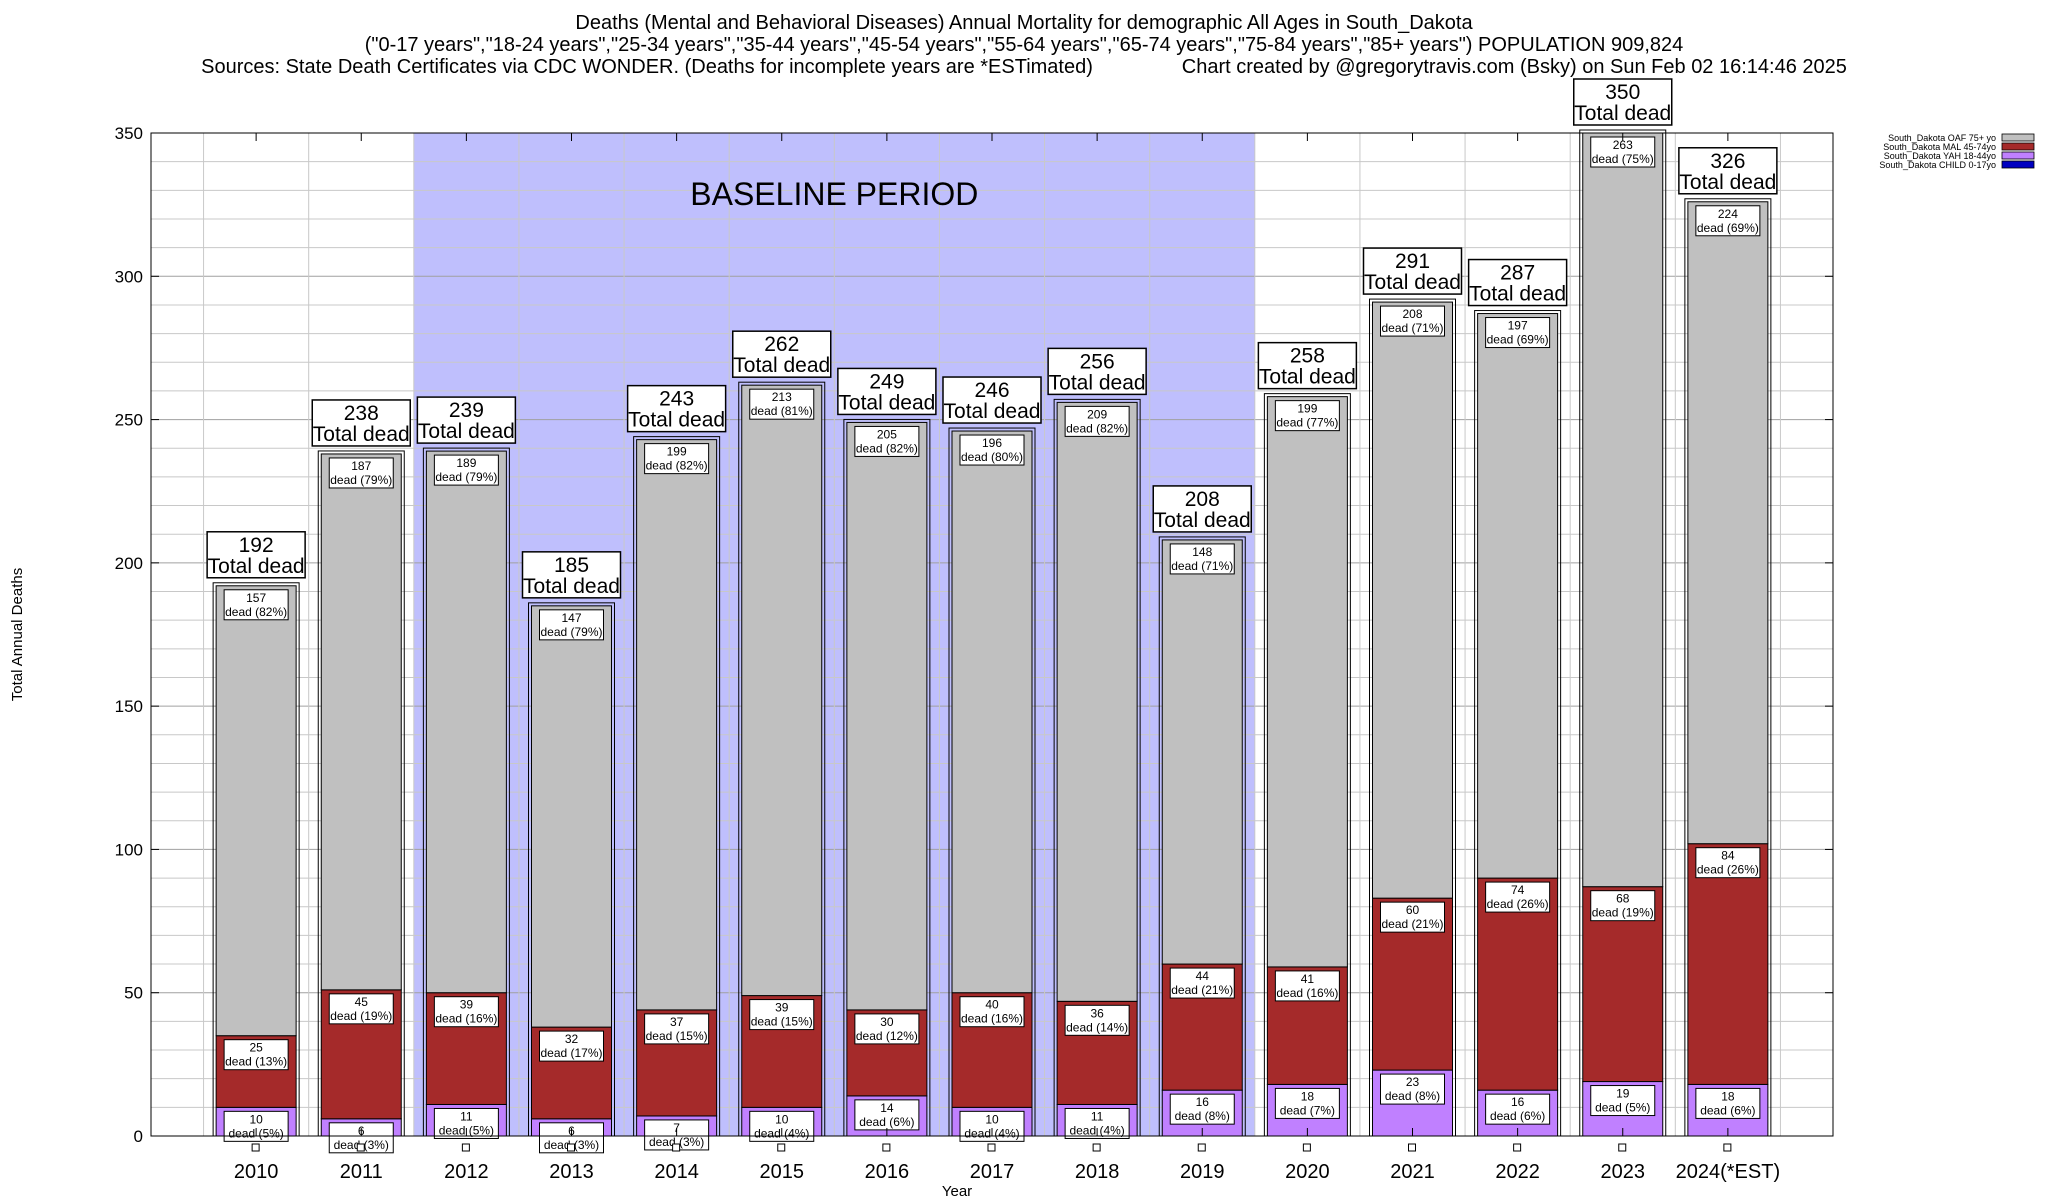 Image resolution: width=2048 pixels, height=1200 pixels. I want to click on segment-value-label: 32, so click(572, 1039).